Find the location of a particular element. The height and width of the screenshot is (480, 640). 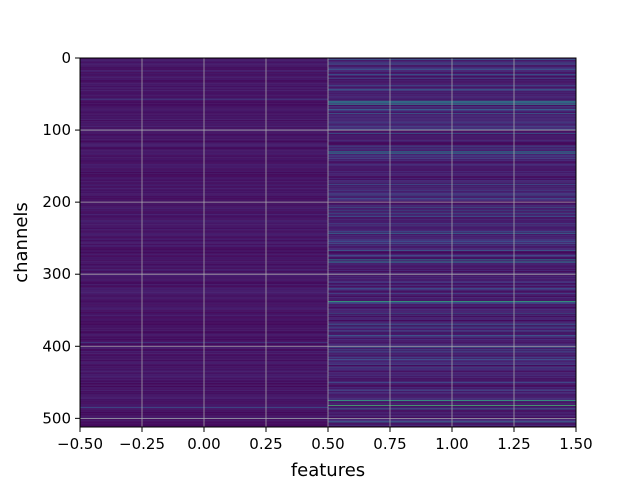

x-tick-label-5: 0.75 is located at coordinates (389, 444).